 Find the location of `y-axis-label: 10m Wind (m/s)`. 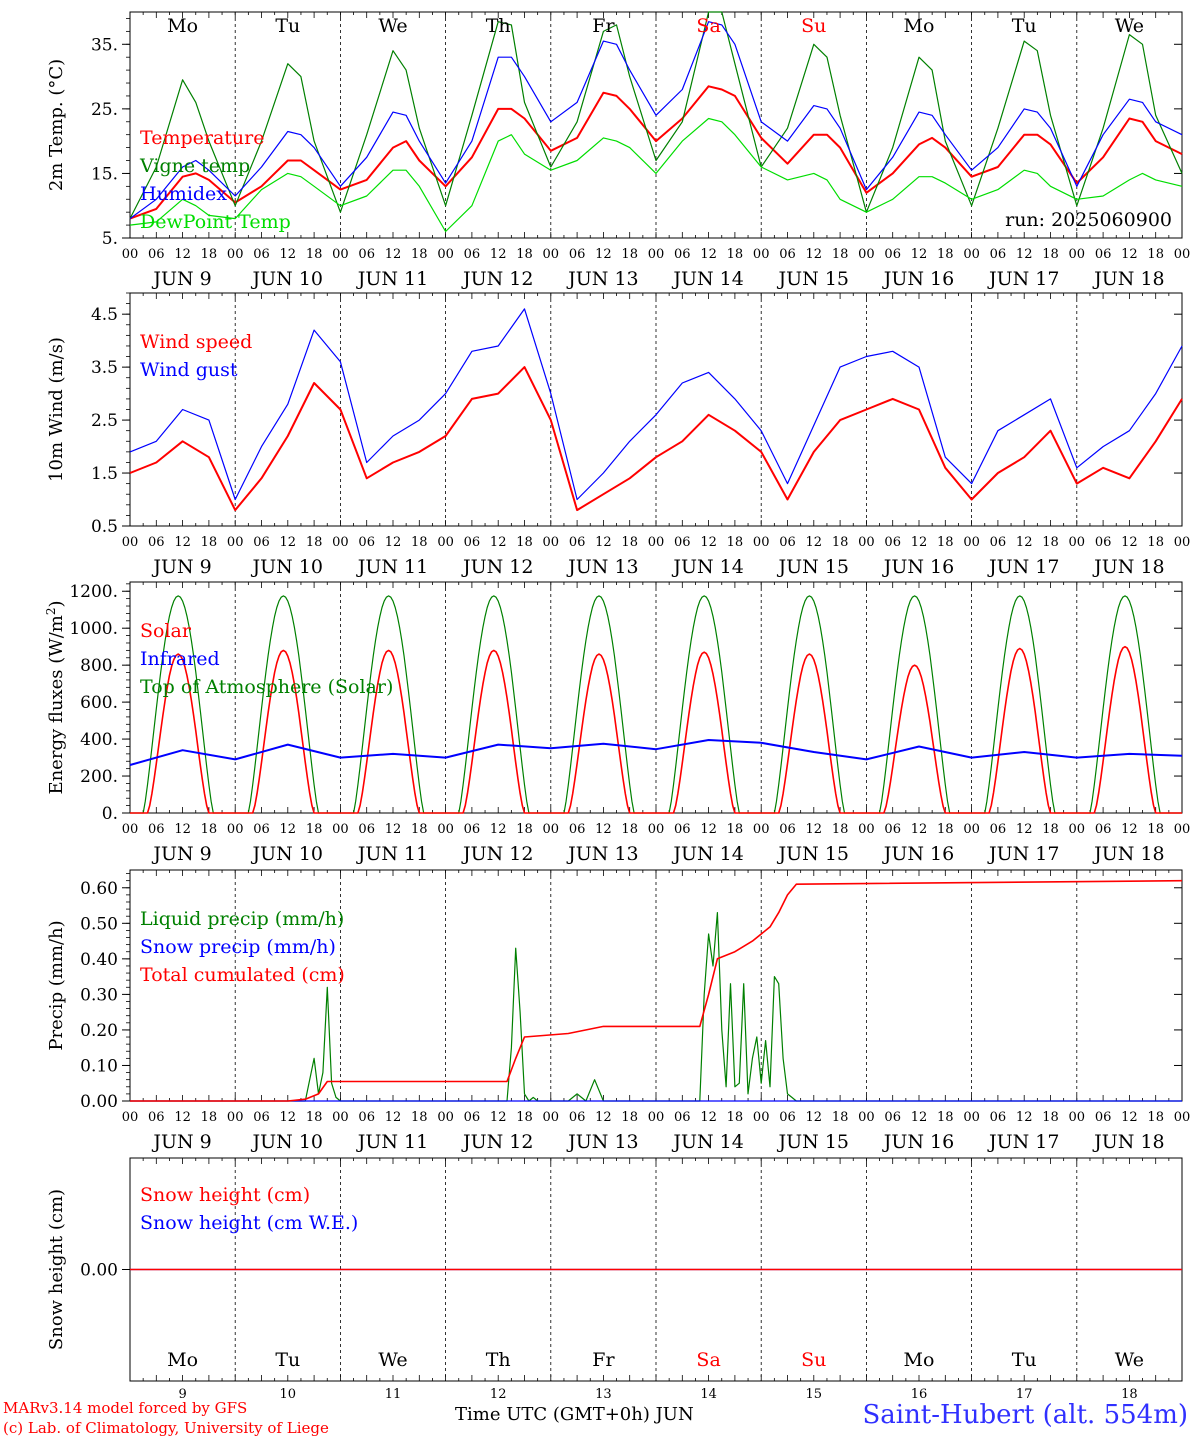

y-axis-label: 10m Wind (m/s) is located at coordinates (56, 409).